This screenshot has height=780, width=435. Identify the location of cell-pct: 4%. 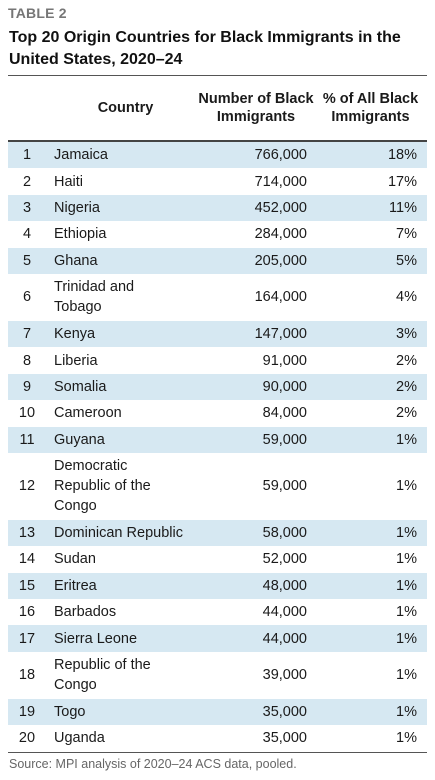
(406, 297).